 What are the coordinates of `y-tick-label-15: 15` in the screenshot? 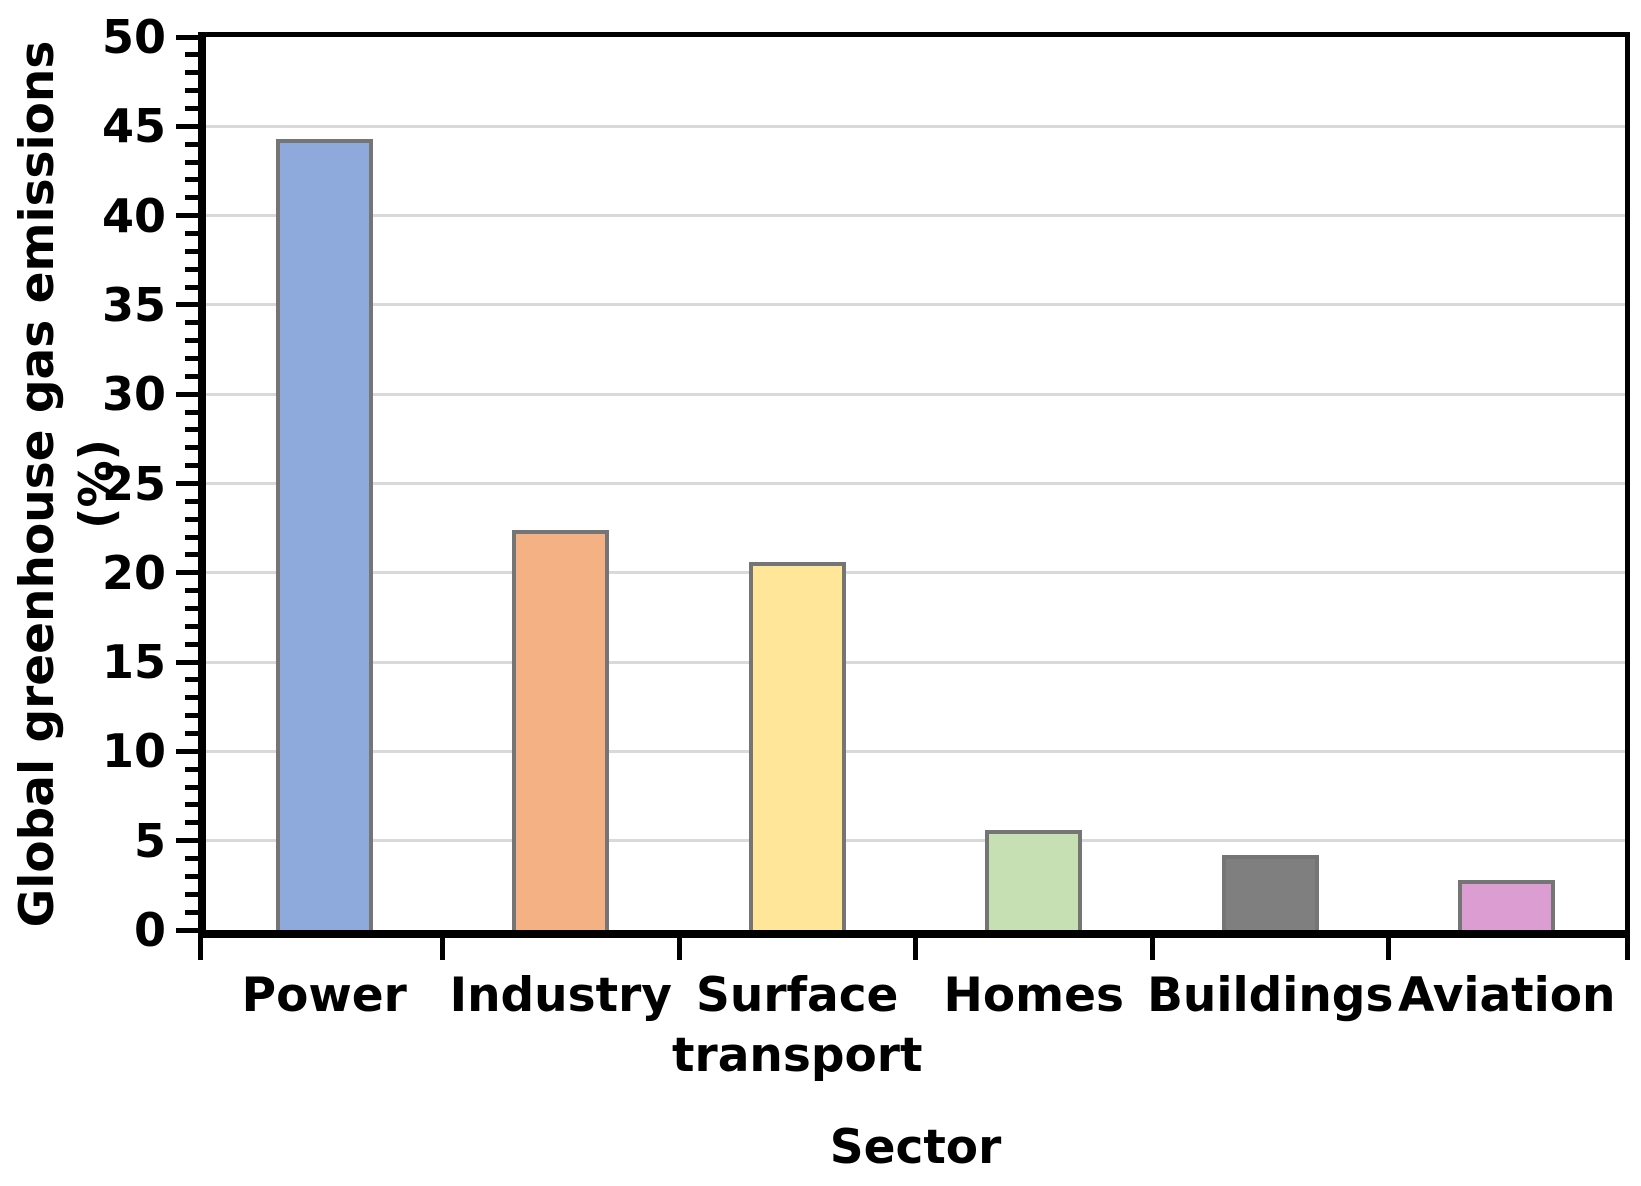 It's located at (133, 662).